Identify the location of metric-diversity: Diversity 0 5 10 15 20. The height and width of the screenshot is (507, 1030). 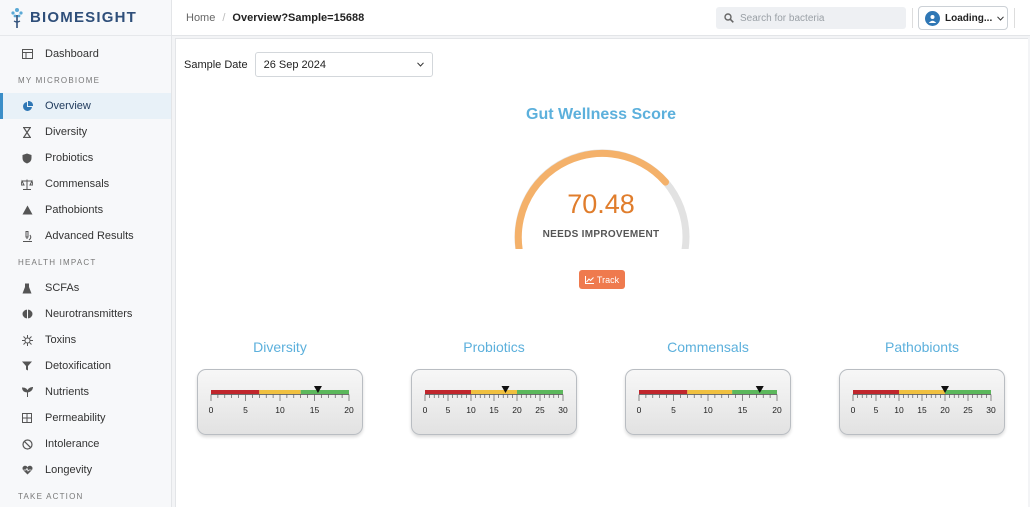
(280, 387).